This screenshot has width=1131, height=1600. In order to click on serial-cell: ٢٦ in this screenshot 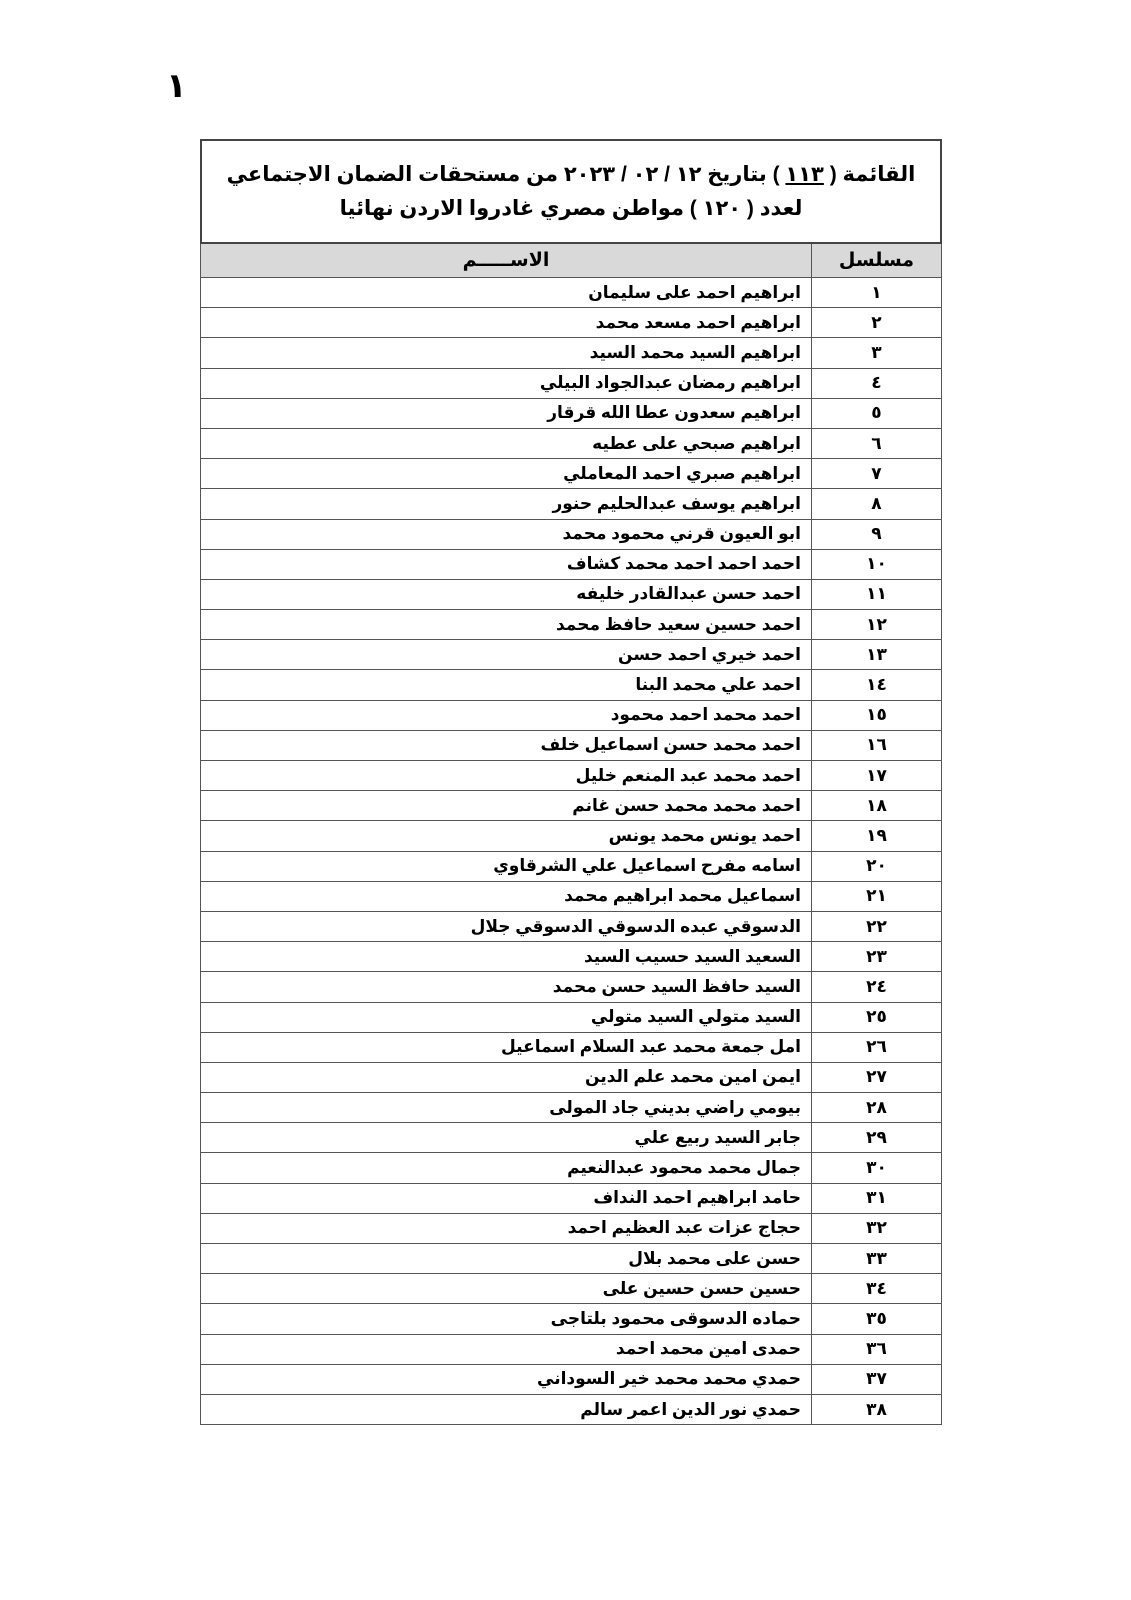, I will do `click(876, 1047)`.